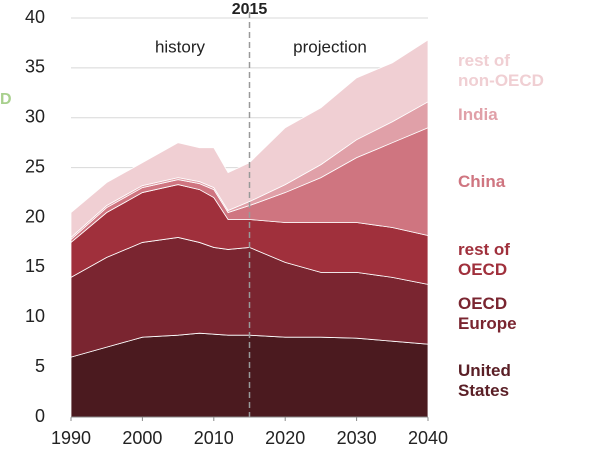 The height and width of the screenshot is (463, 600). Describe the element at coordinates (487, 314) in the screenshot. I see `legend-label: OECD Europe` at that location.